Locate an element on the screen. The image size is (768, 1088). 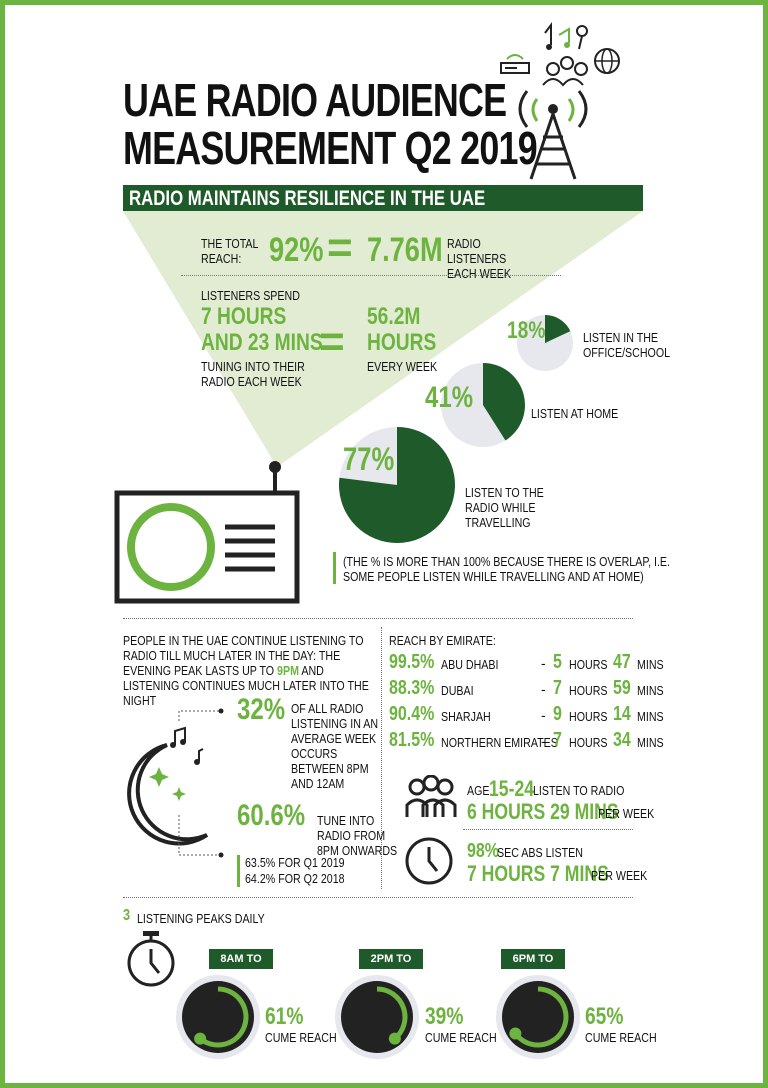
reach-equals: = is located at coordinates (340, 247).